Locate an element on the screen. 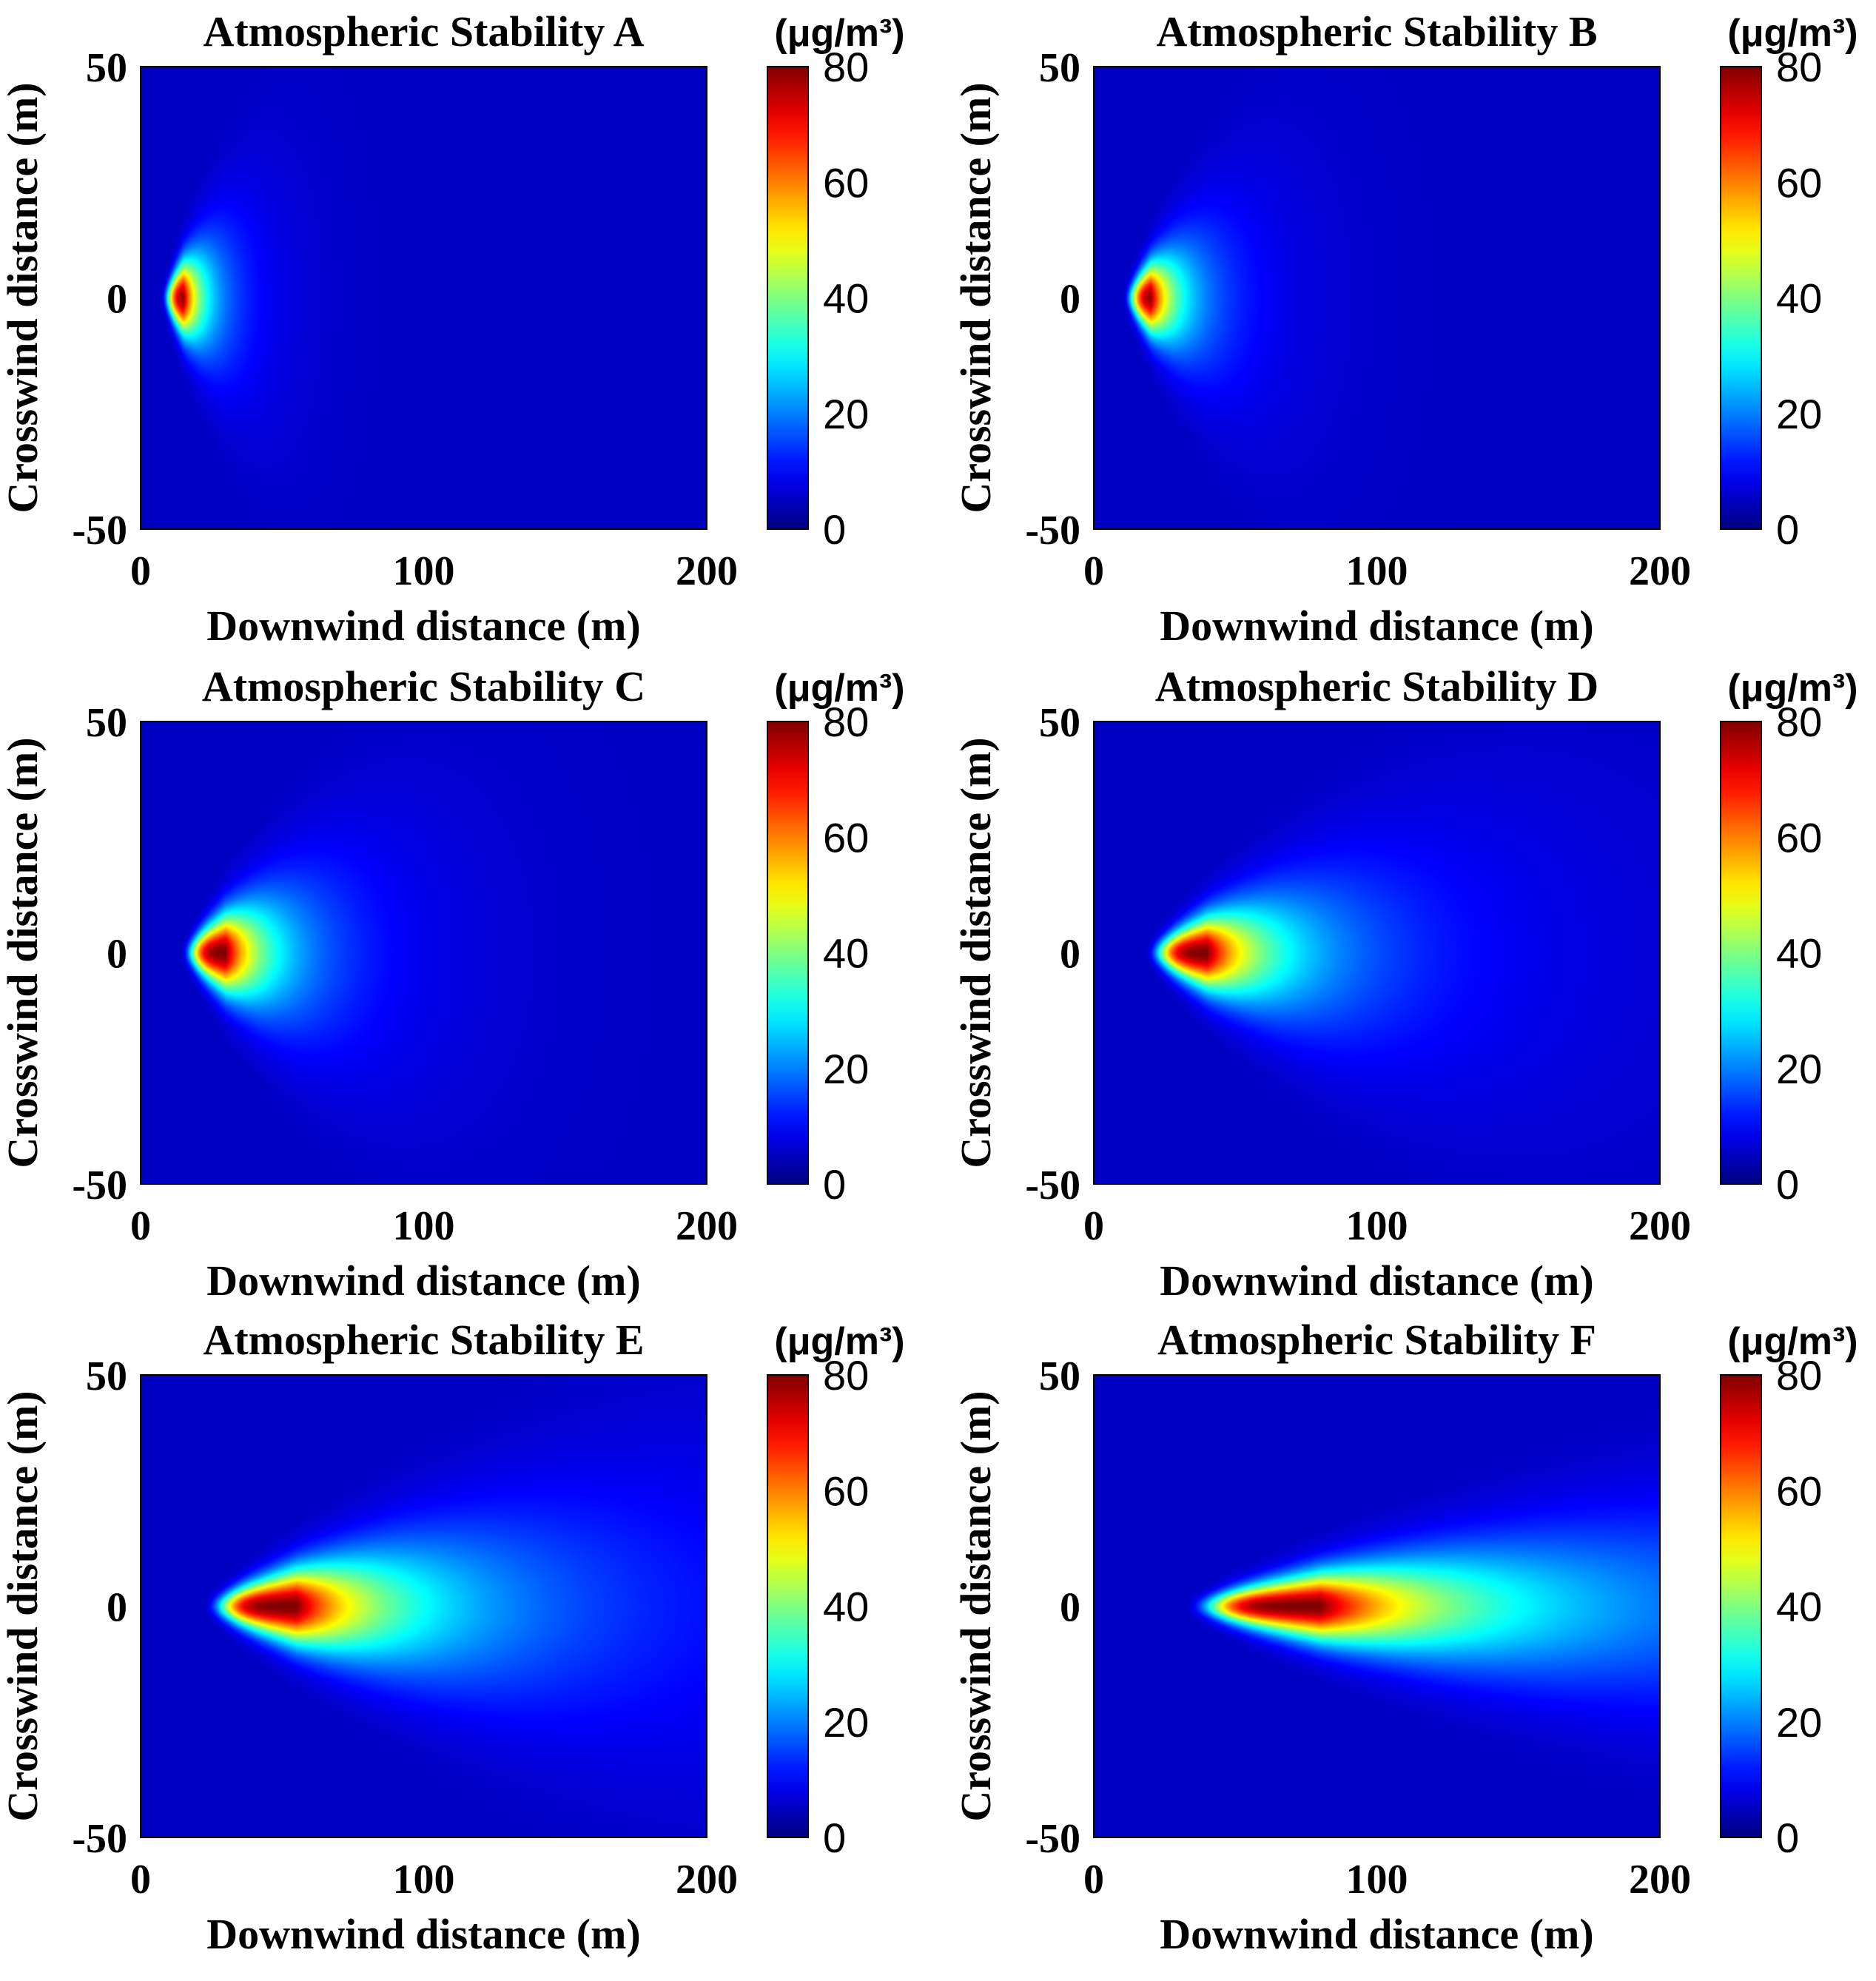 Image resolution: width=1876 pixels, height=1981 pixels. chart-title: Atmospheric Stability F is located at coordinates (1376, 1340).